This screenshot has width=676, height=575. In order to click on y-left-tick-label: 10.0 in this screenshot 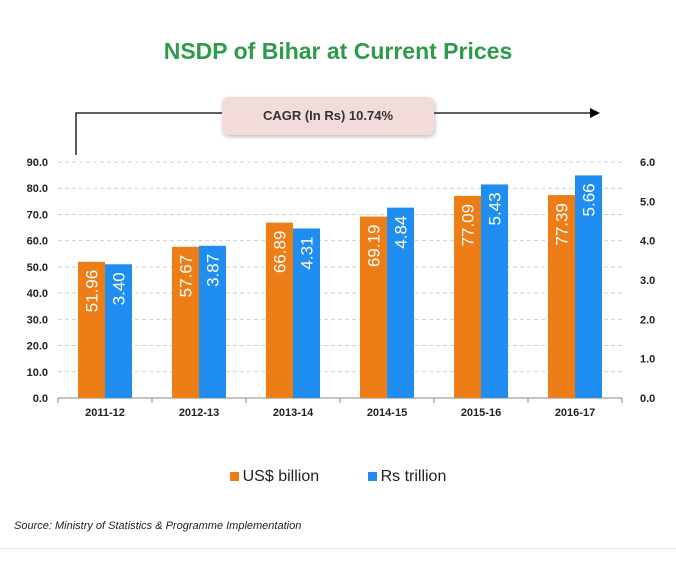, I will do `click(37, 373)`.